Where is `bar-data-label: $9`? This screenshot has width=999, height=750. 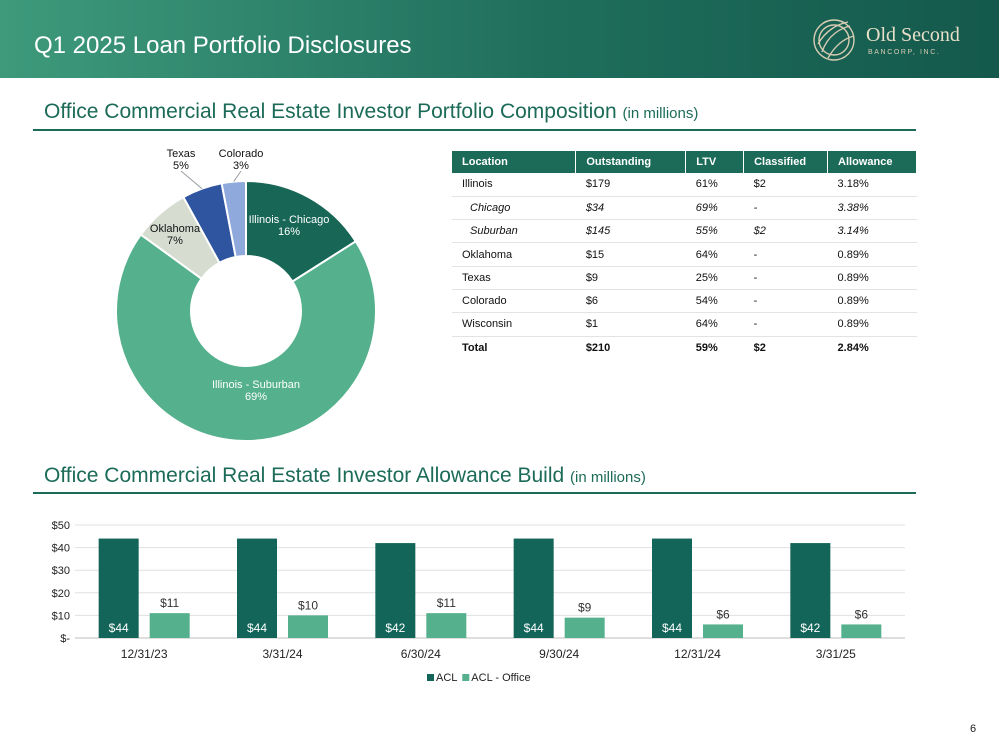 bar-data-label: $9 is located at coordinates (585, 608).